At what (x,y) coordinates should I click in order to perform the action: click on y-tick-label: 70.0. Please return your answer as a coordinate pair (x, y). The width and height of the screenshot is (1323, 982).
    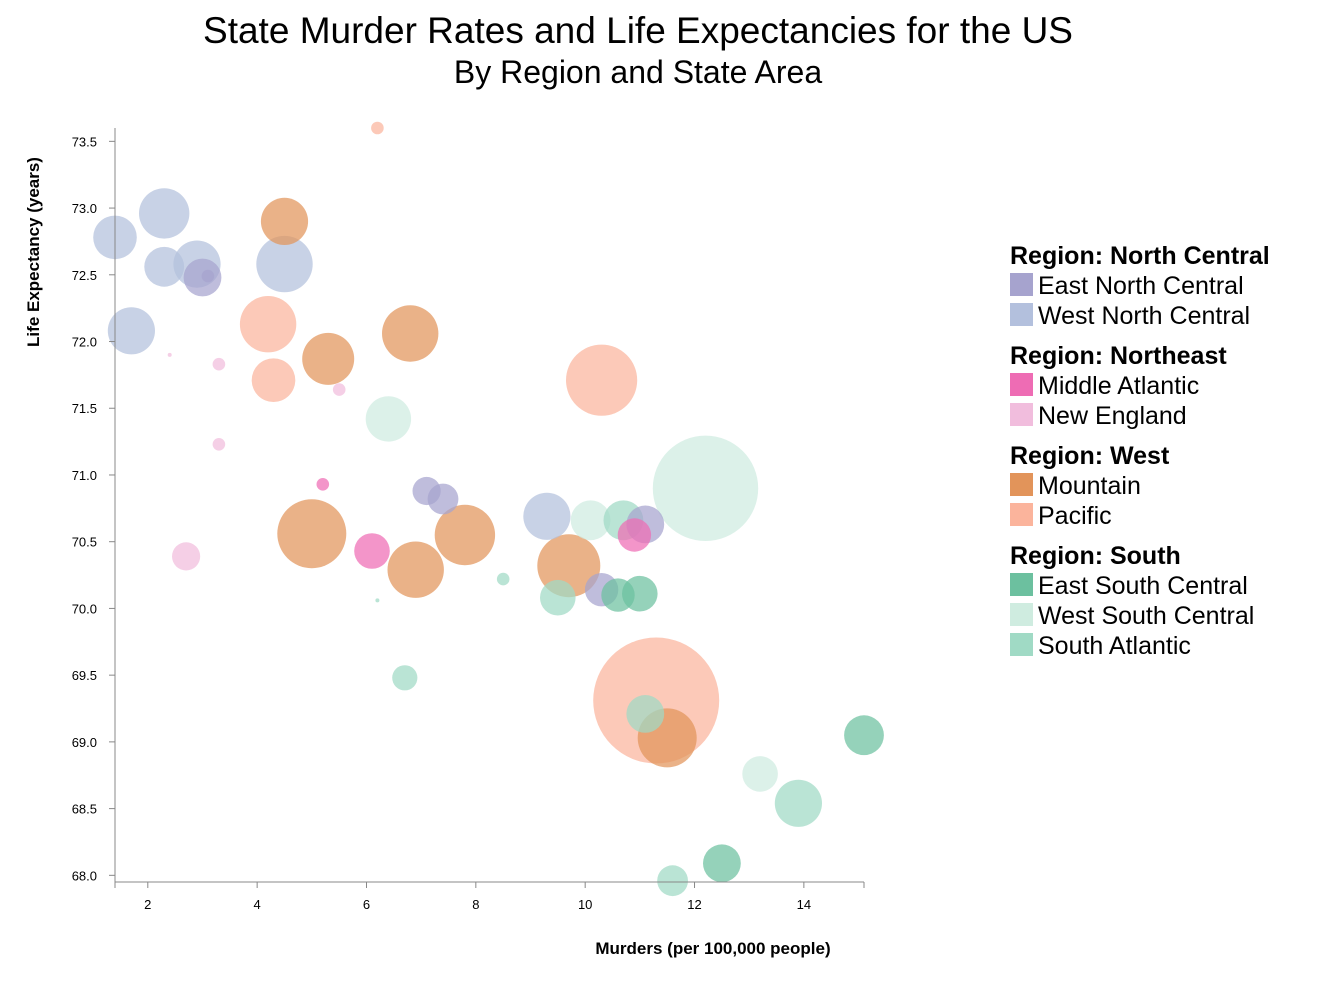
    Looking at the image, I should click on (84, 608).